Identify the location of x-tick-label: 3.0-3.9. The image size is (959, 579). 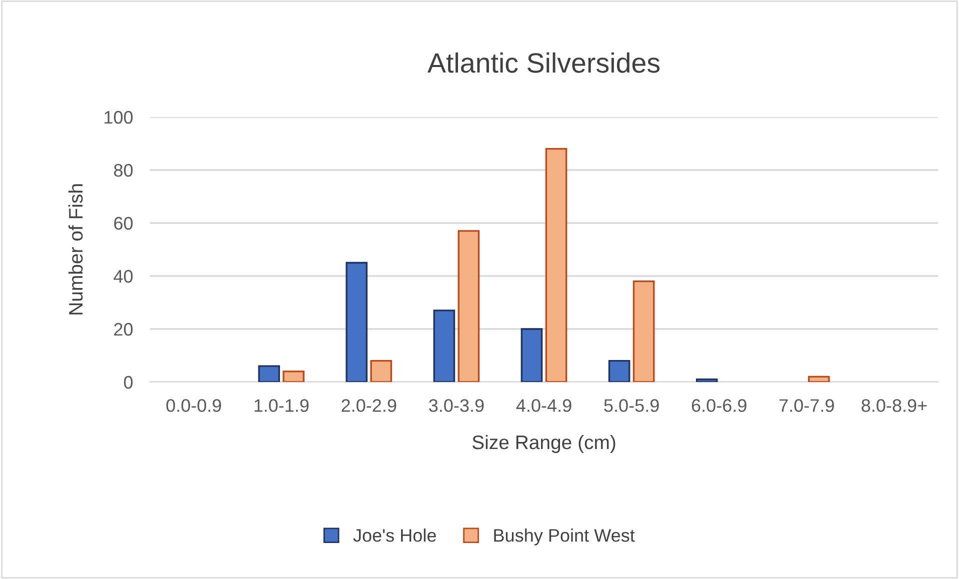
(456, 405).